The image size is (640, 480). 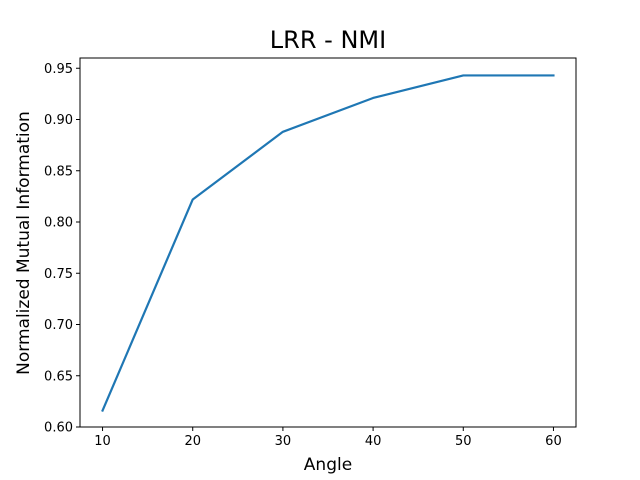 I want to click on x-axis-label: Angle, so click(x=328, y=465).